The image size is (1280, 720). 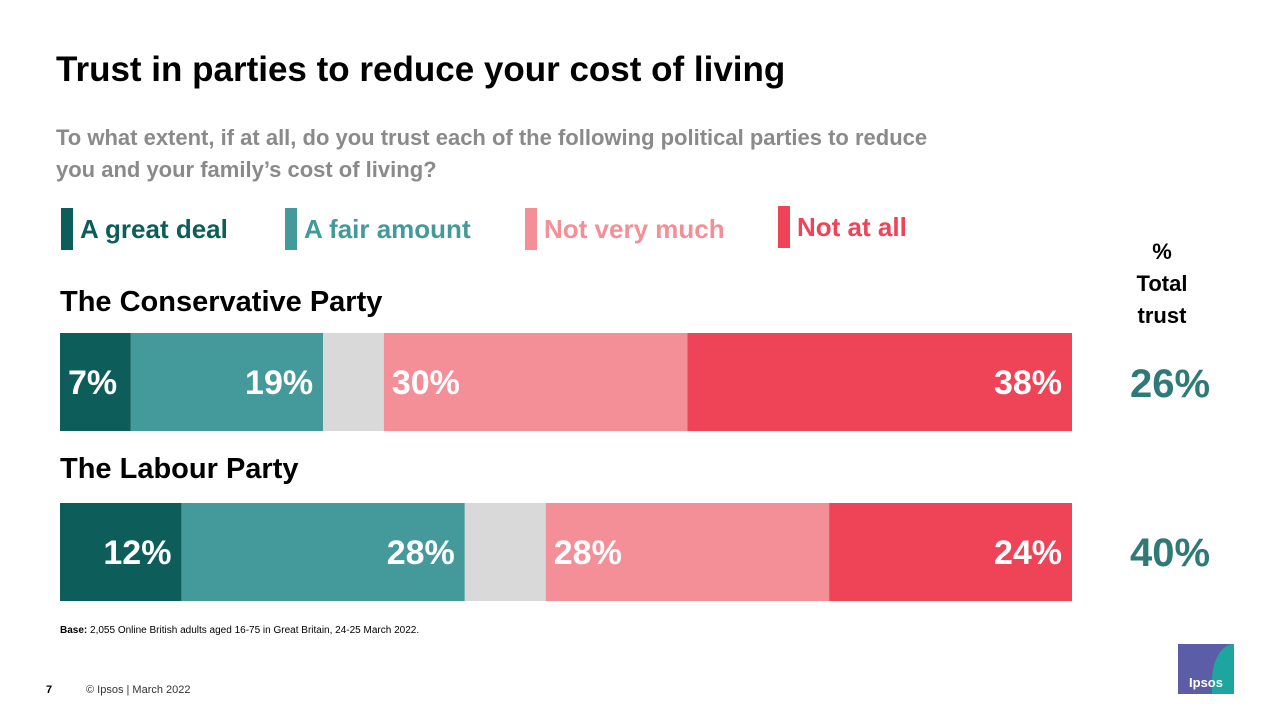 I want to click on legend-item-not-very-much: Not very much, so click(x=625, y=229).